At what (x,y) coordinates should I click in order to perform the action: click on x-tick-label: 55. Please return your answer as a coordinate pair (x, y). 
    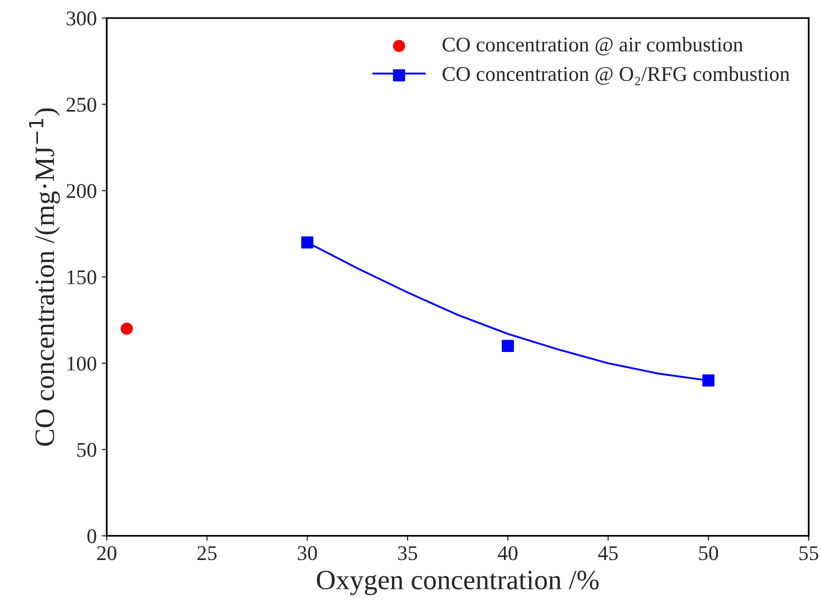
    Looking at the image, I should click on (808, 553).